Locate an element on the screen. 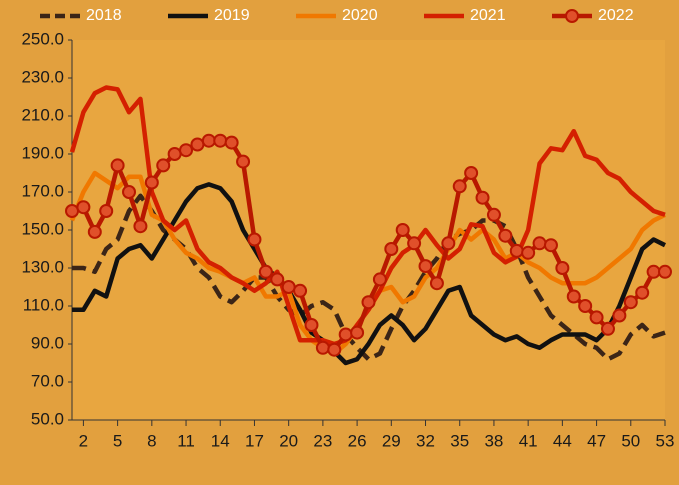 The image size is (679, 485). x-tick-label: 50 is located at coordinates (630, 440).